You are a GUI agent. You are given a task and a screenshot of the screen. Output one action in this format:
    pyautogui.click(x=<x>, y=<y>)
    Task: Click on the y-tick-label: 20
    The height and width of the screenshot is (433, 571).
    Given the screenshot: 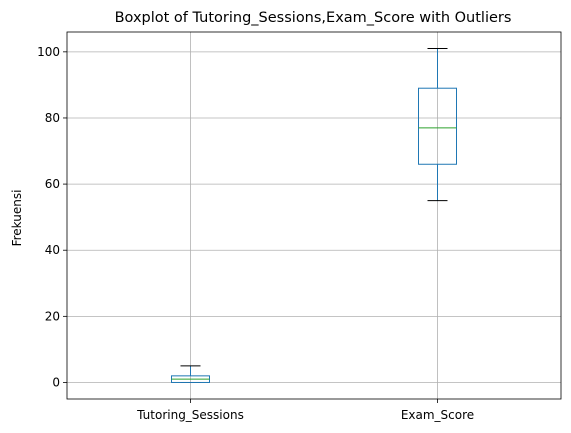 What is the action you would take?
    pyautogui.click(x=52, y=316)
    